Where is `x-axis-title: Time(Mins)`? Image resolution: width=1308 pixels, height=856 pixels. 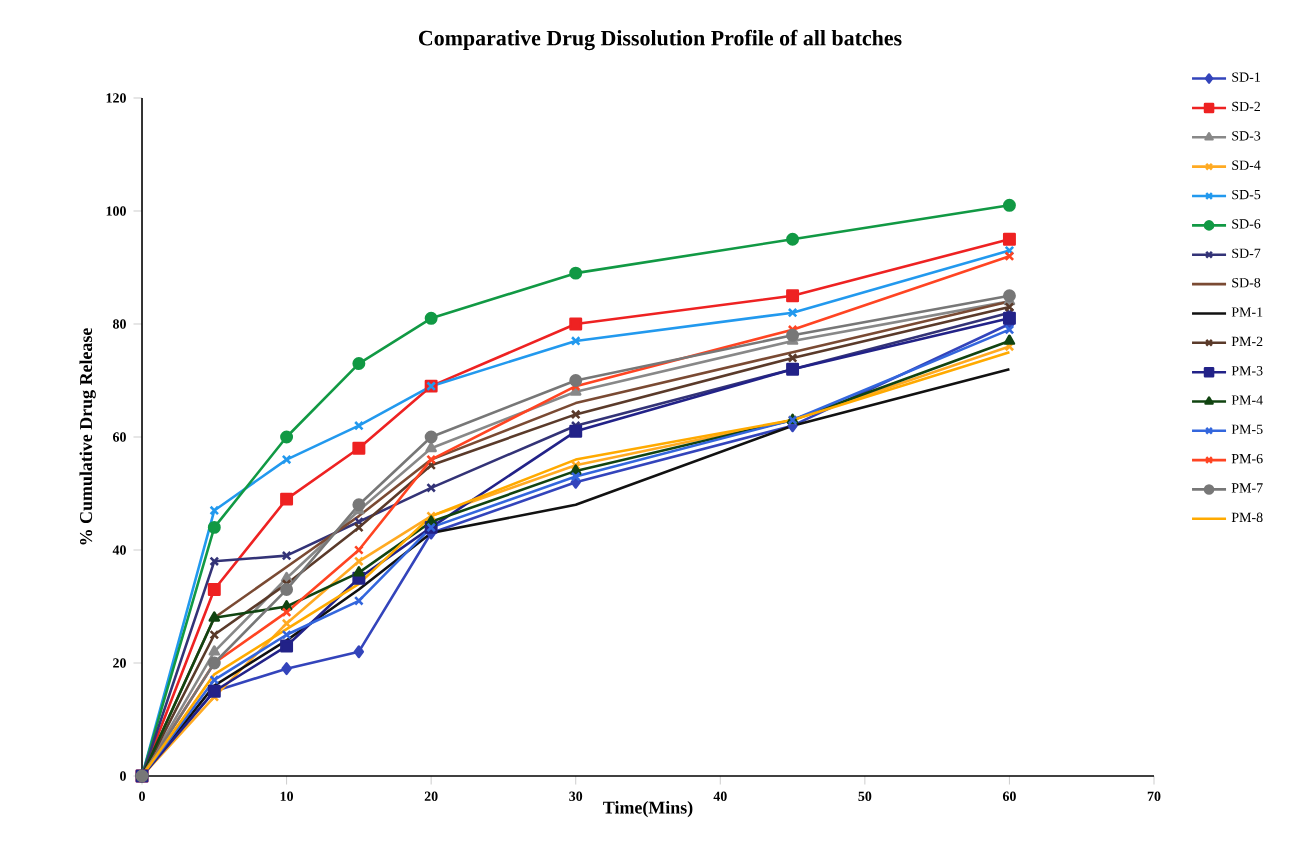
x-axis-title: Time(Mins) is located at coordinates (648, 809).